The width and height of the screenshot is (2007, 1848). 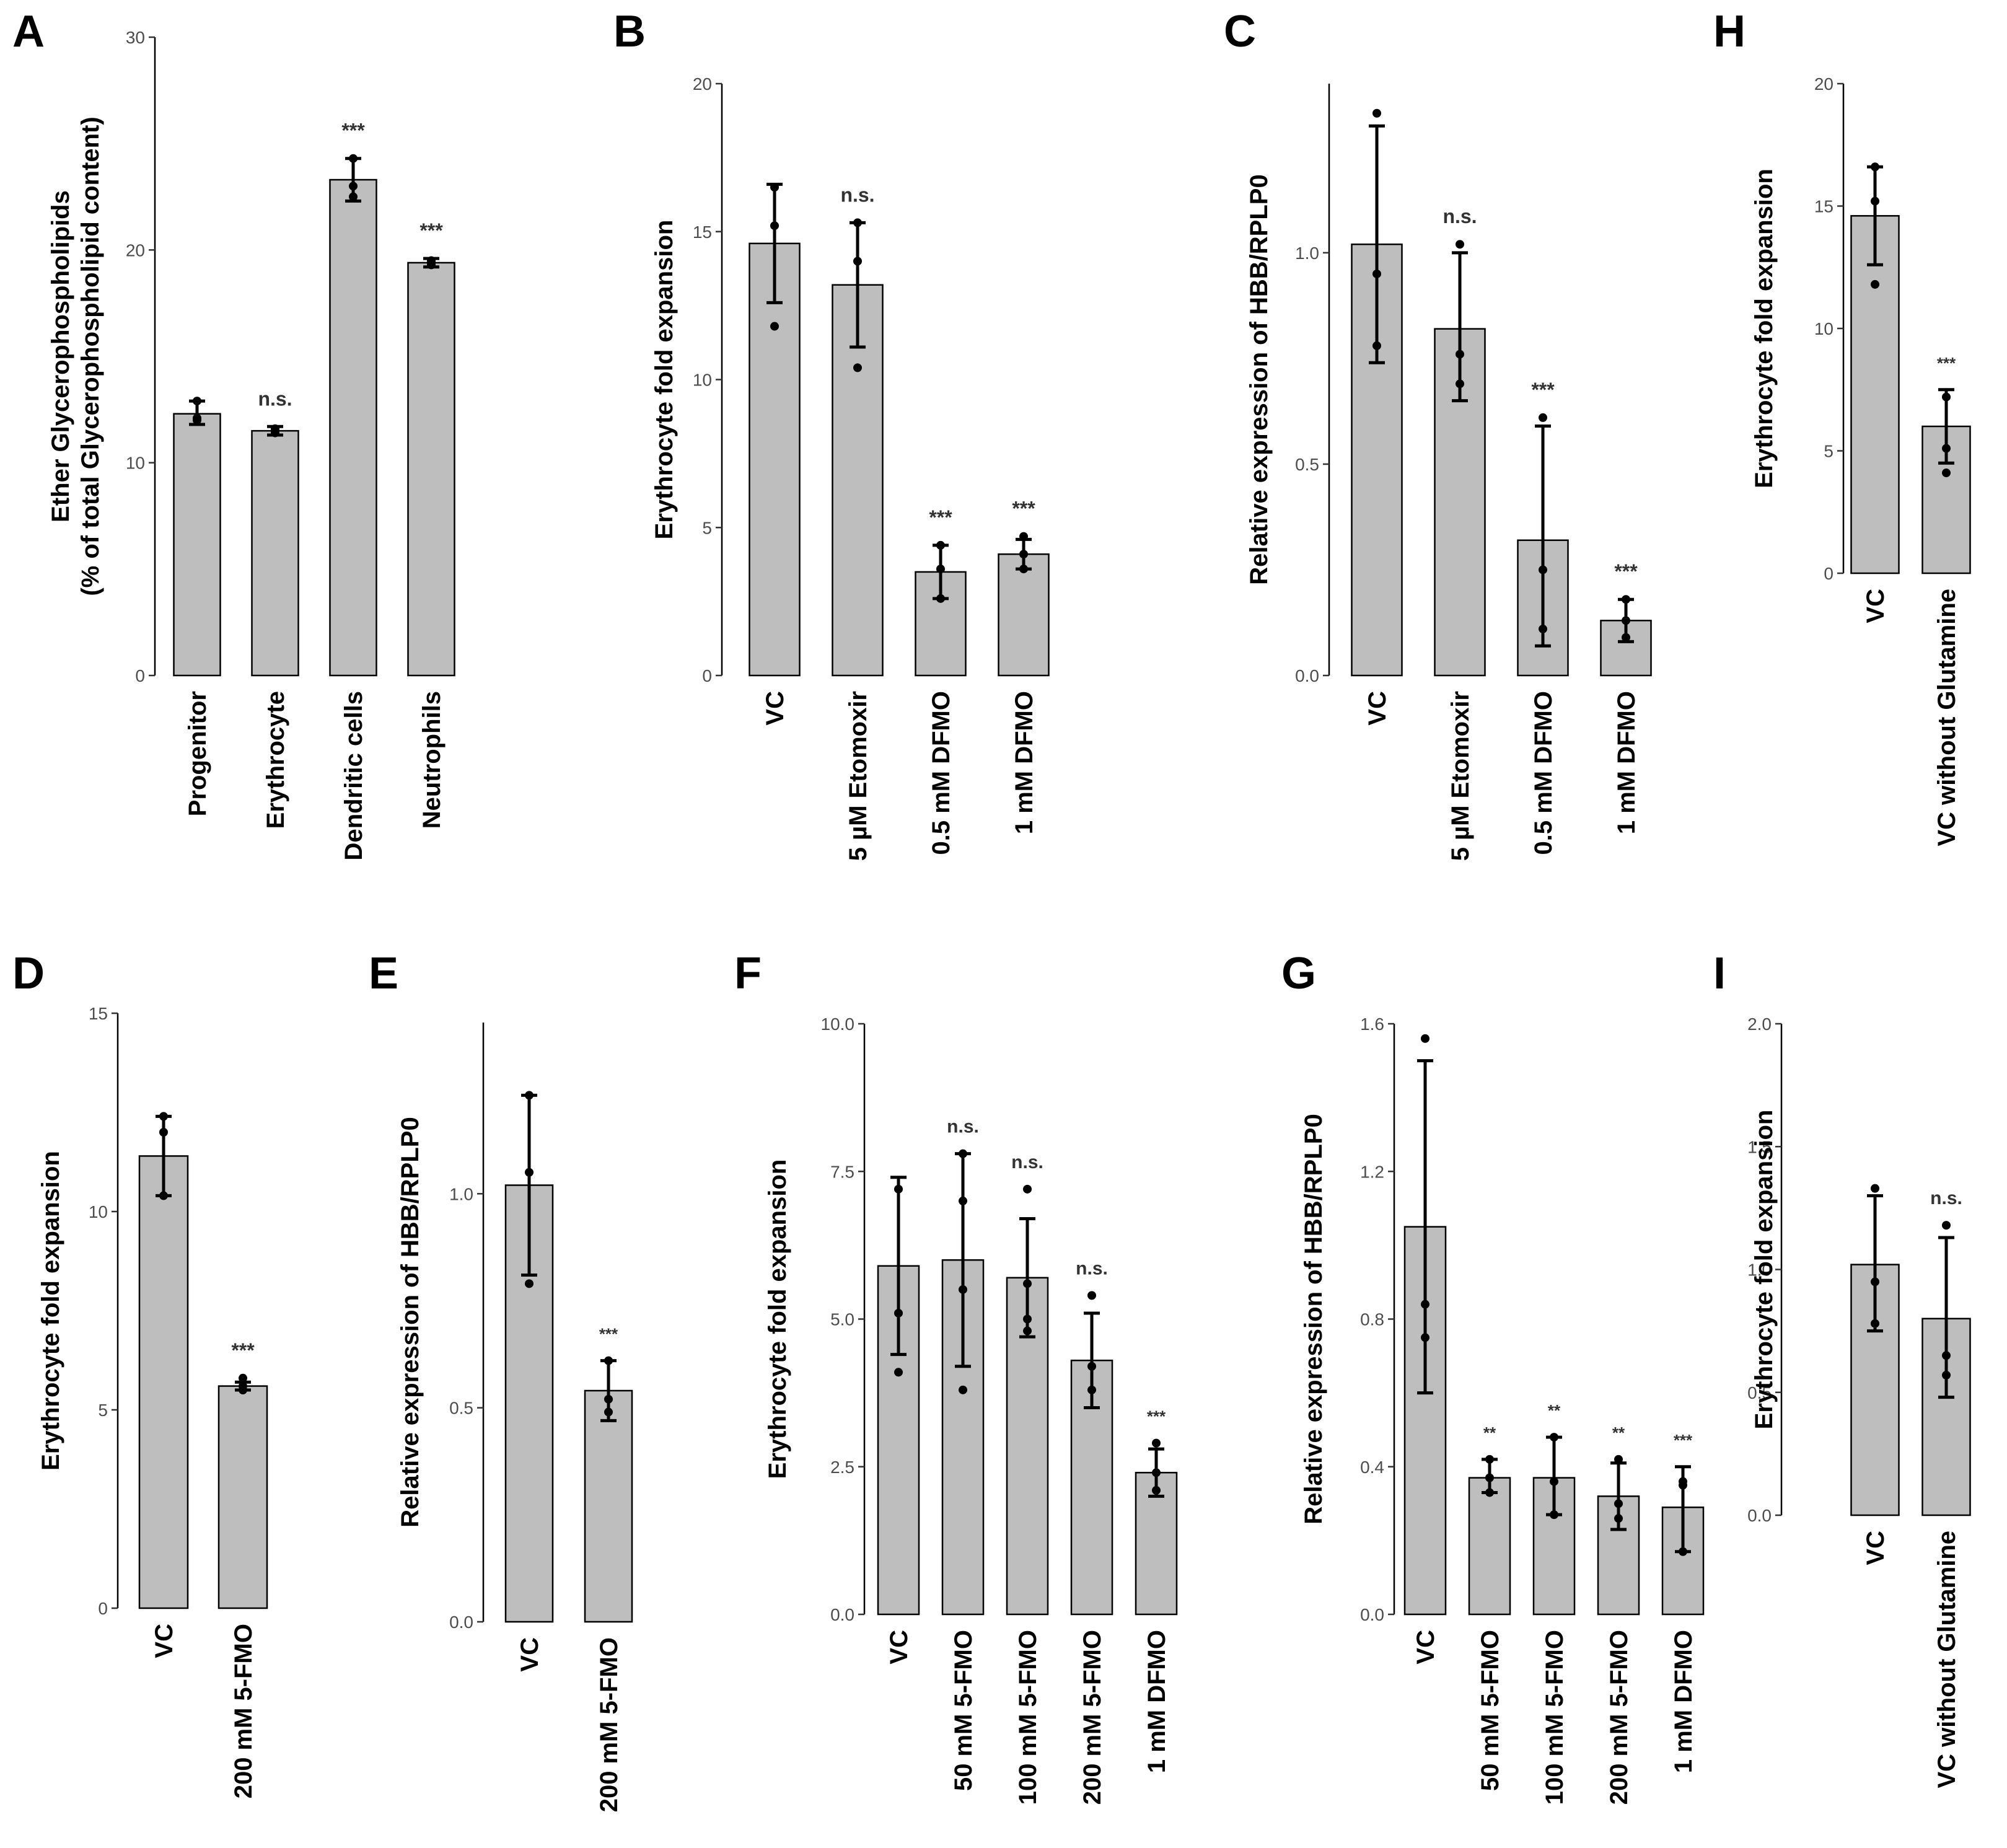 What do you see at coordinates (963, 1710) in the screenshot?
I see `category-label: 50 mM 5-FMO` at bounding box center [963, 1710].